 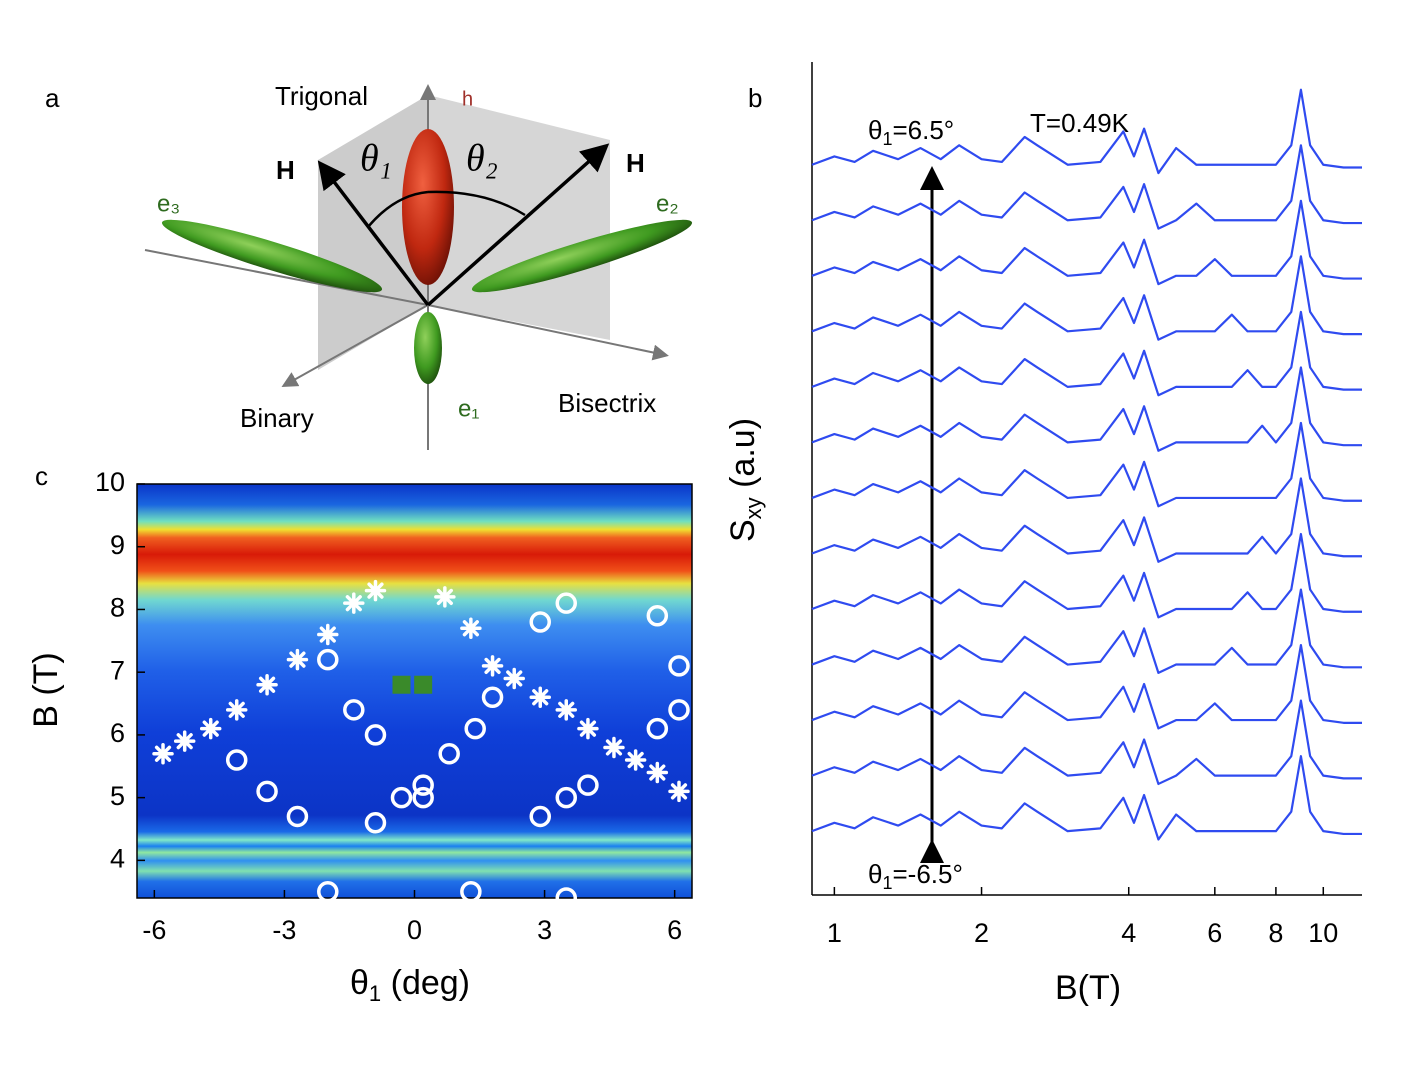 I want to click on bisectrix-axis, so click(x=548, y=332).